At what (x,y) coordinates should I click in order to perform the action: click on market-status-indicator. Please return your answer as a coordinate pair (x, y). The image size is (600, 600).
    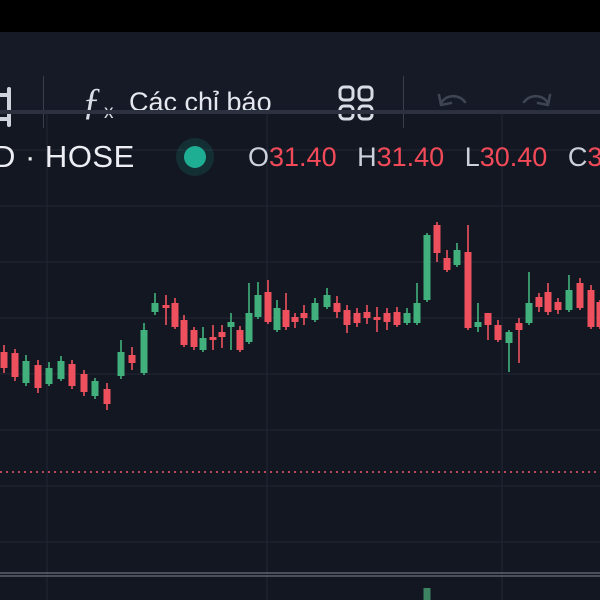
    Looking at the image, I should click on (195, 157).